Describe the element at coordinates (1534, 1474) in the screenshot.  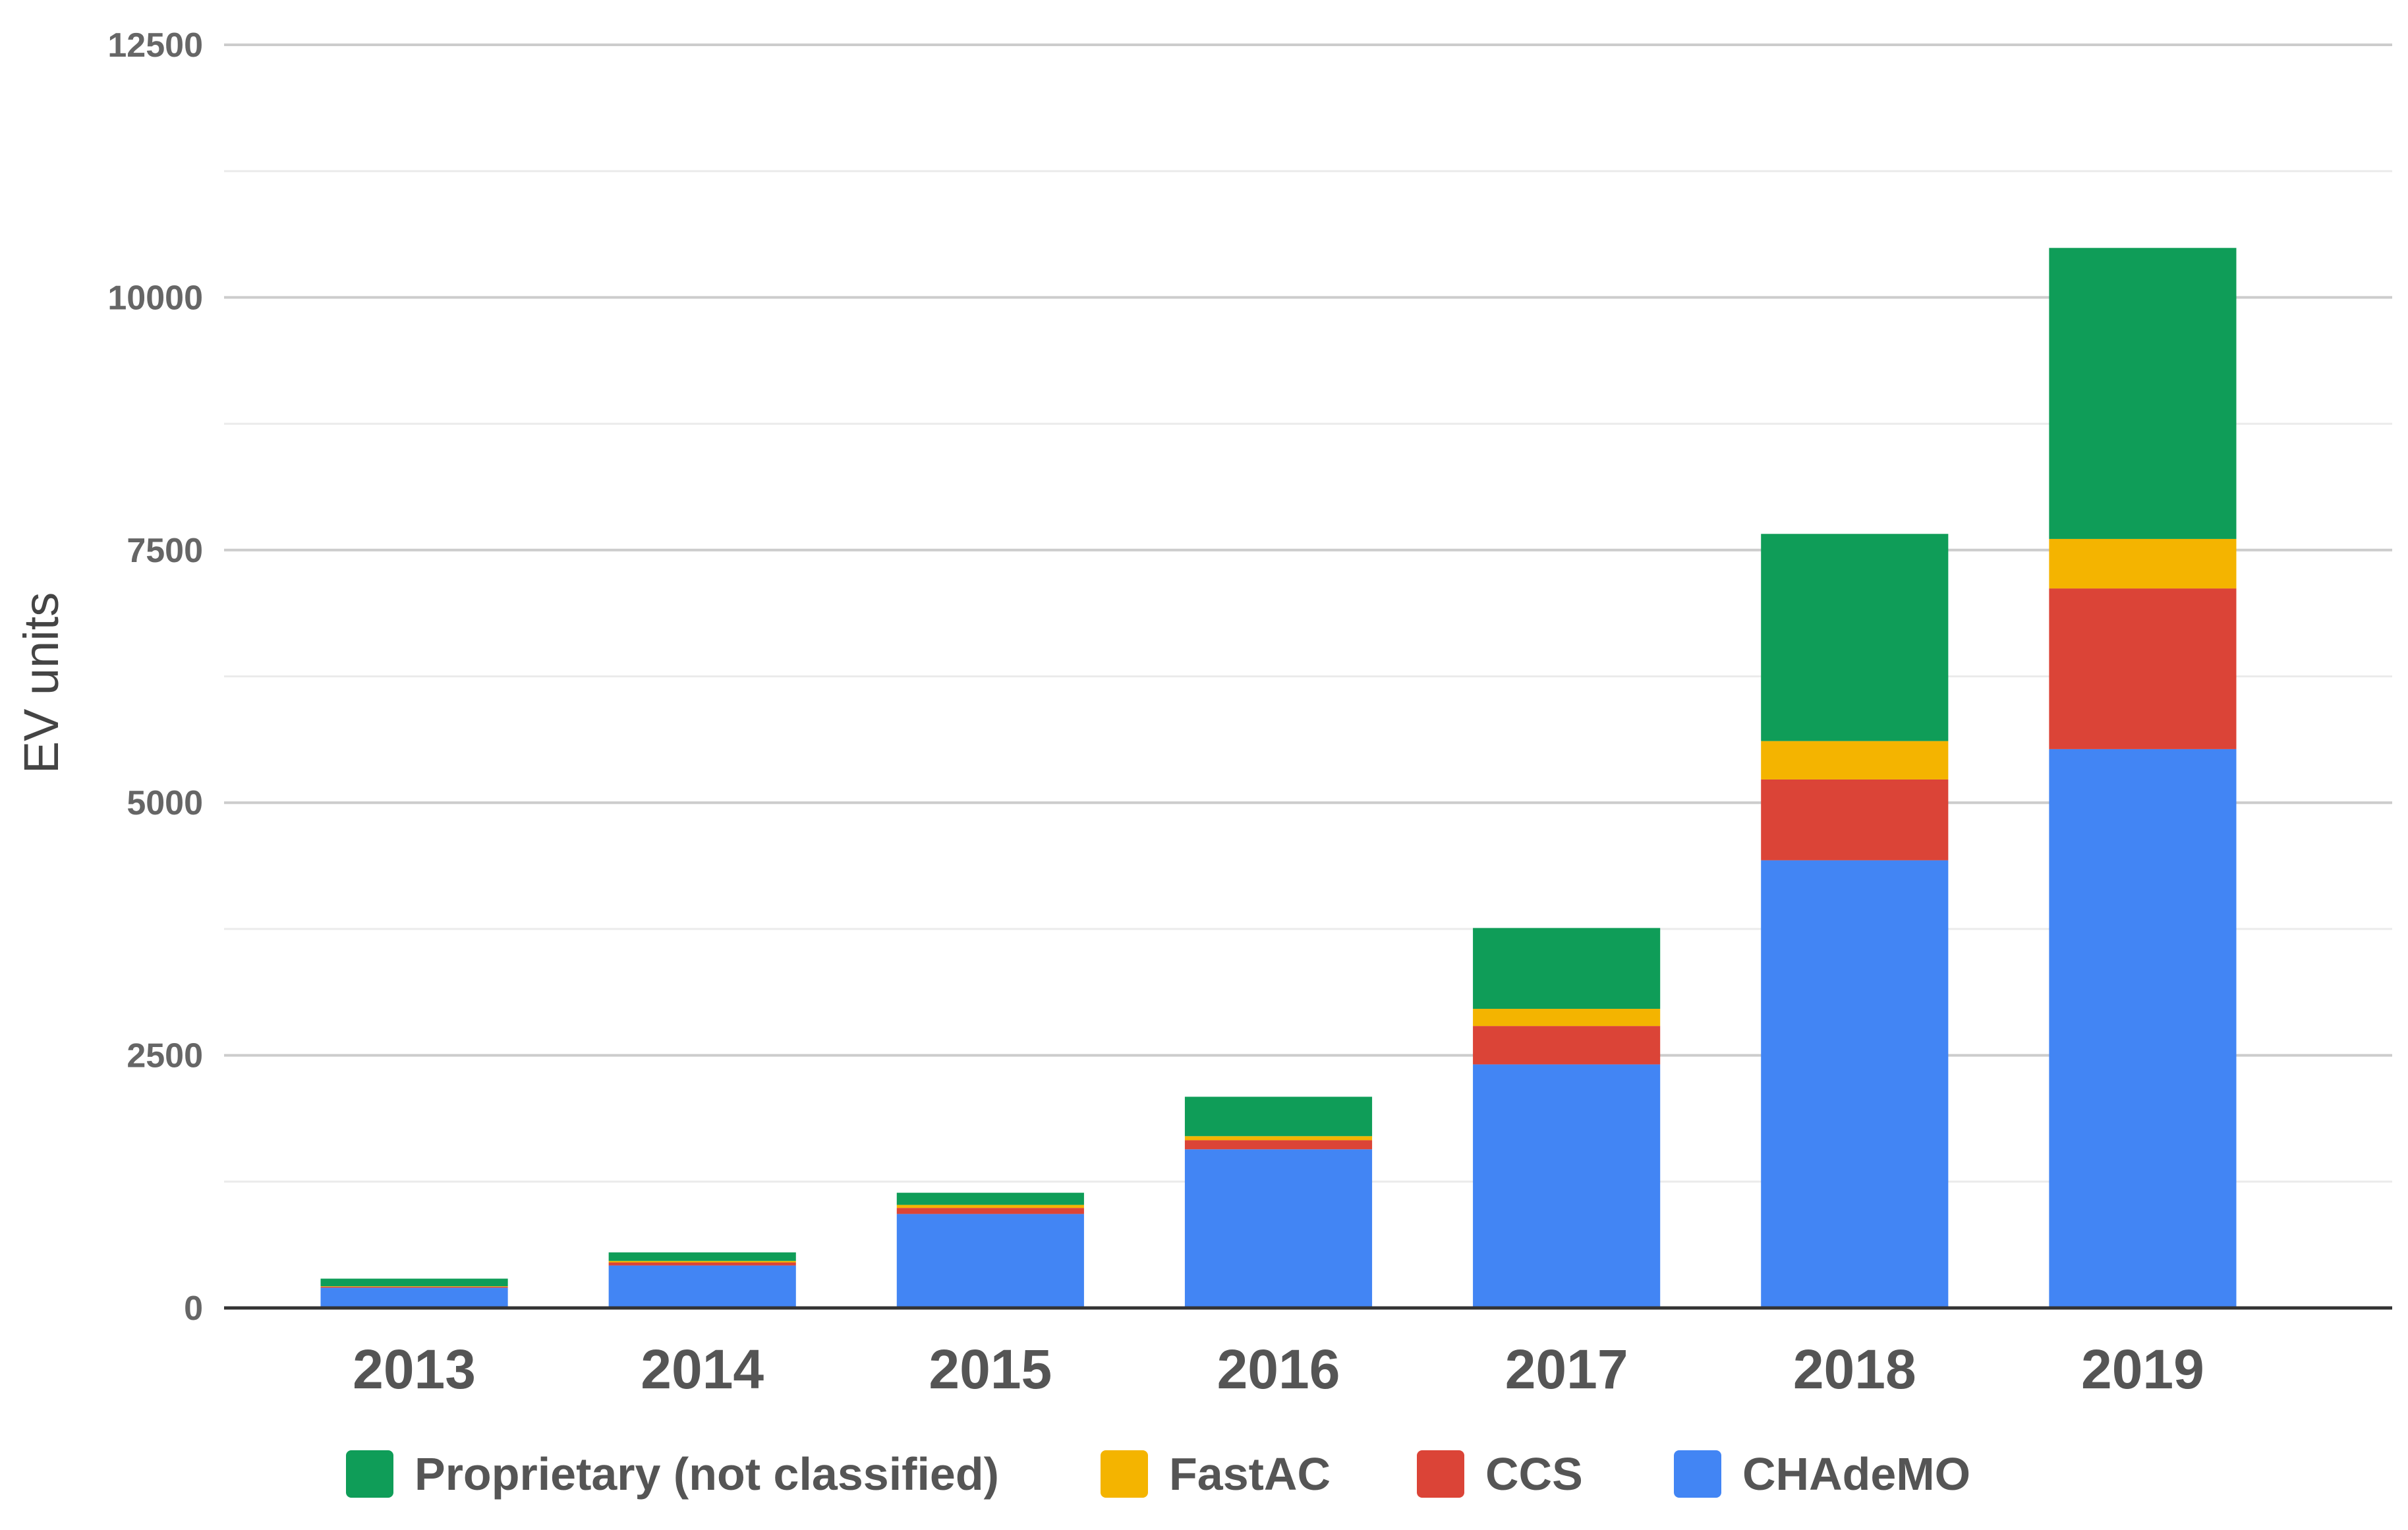
I see `legend-label: CCS` at that location.